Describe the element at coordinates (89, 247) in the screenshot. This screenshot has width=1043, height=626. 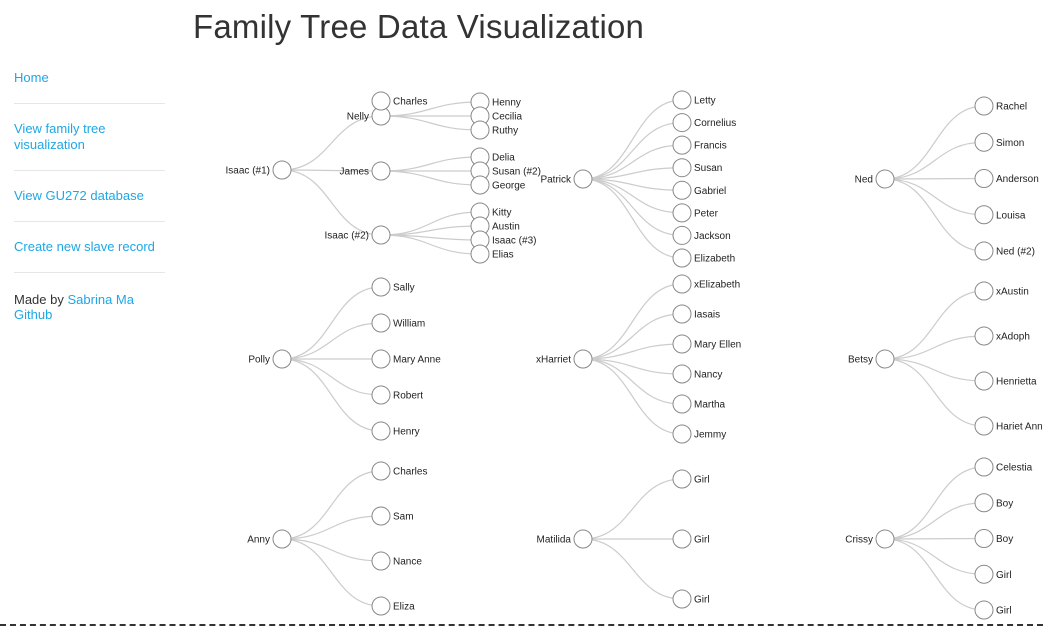
I see `sidebar-item-create-record: Create new slave record` at that location.